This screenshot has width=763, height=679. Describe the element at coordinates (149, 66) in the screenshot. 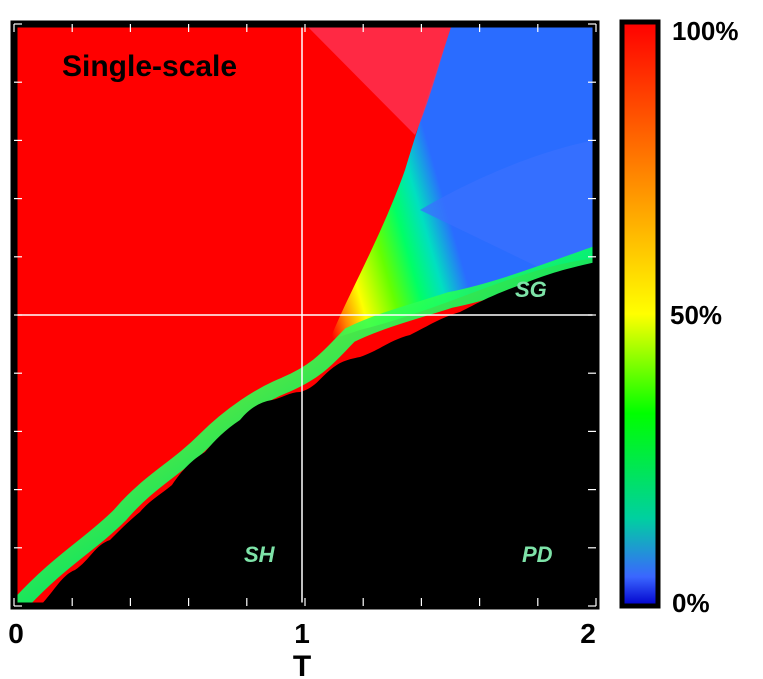

I see `chart-title: Single-scale` at that location.